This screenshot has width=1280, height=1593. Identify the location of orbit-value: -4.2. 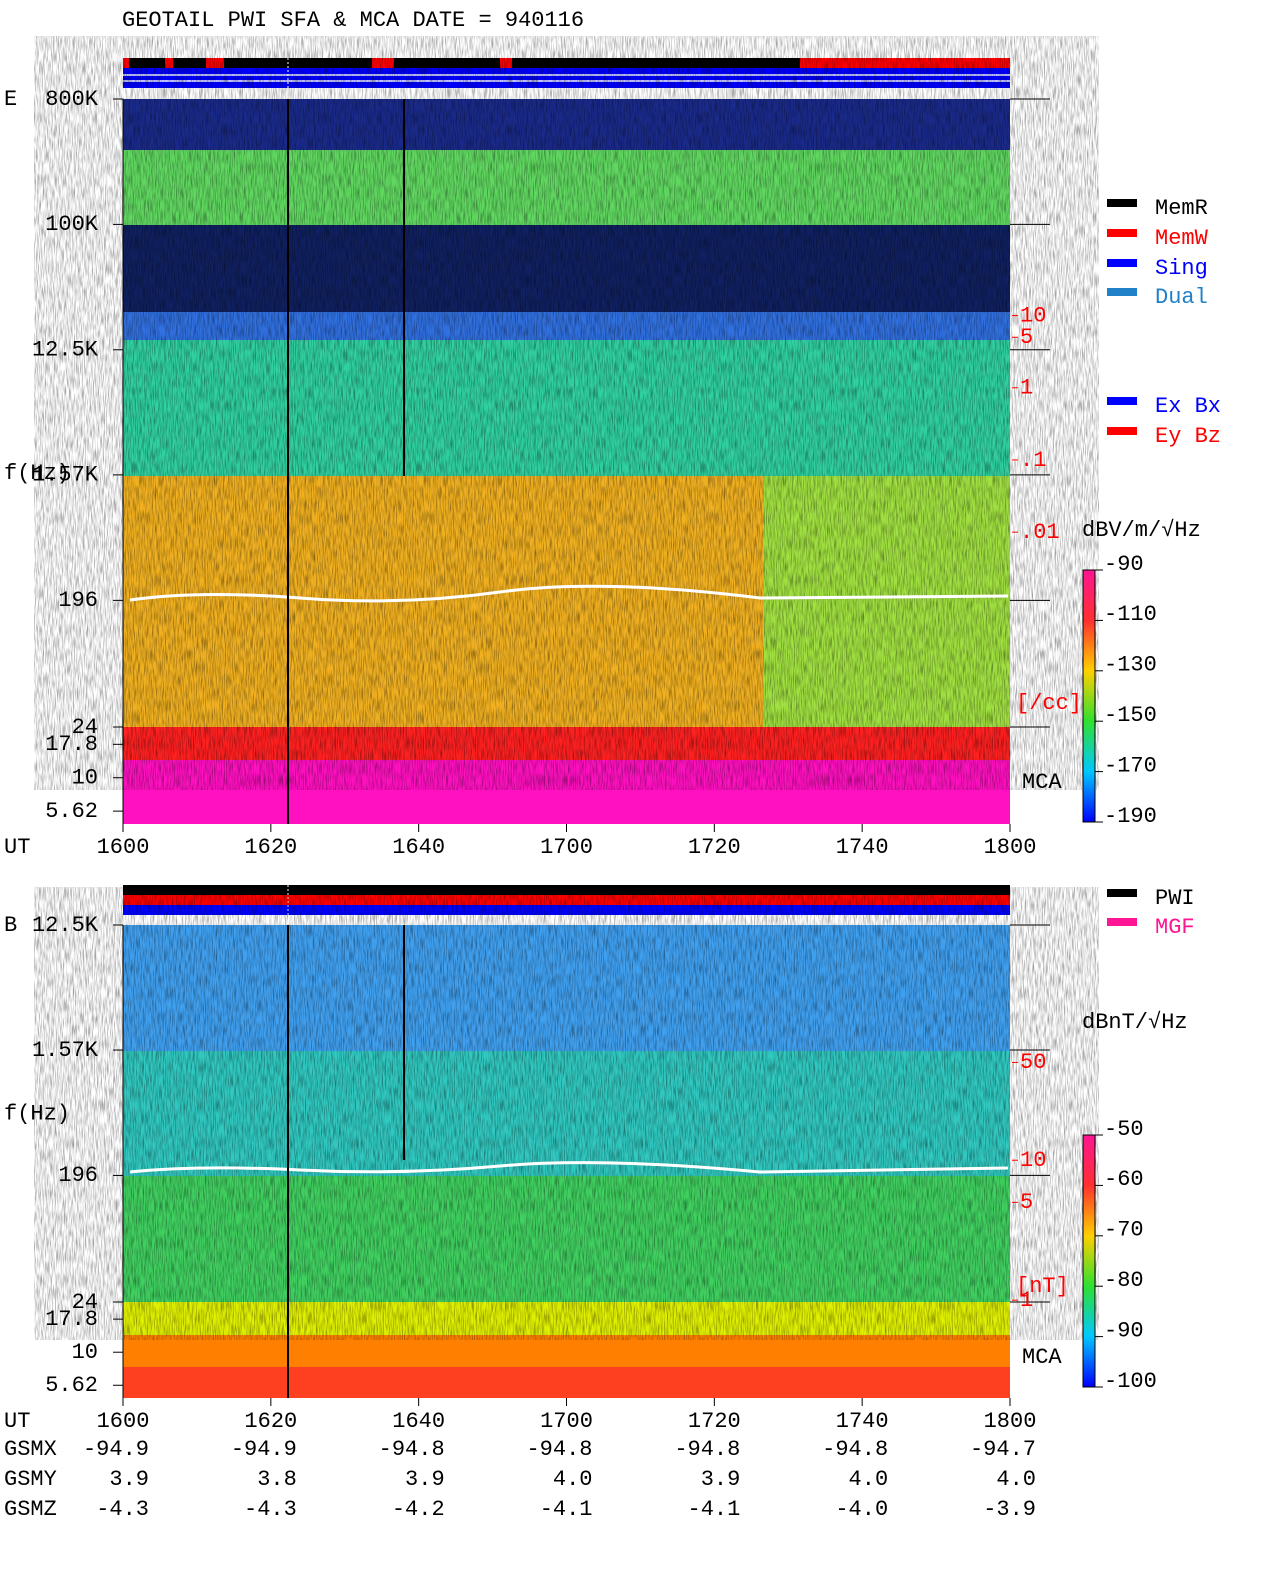
(418, 1509).